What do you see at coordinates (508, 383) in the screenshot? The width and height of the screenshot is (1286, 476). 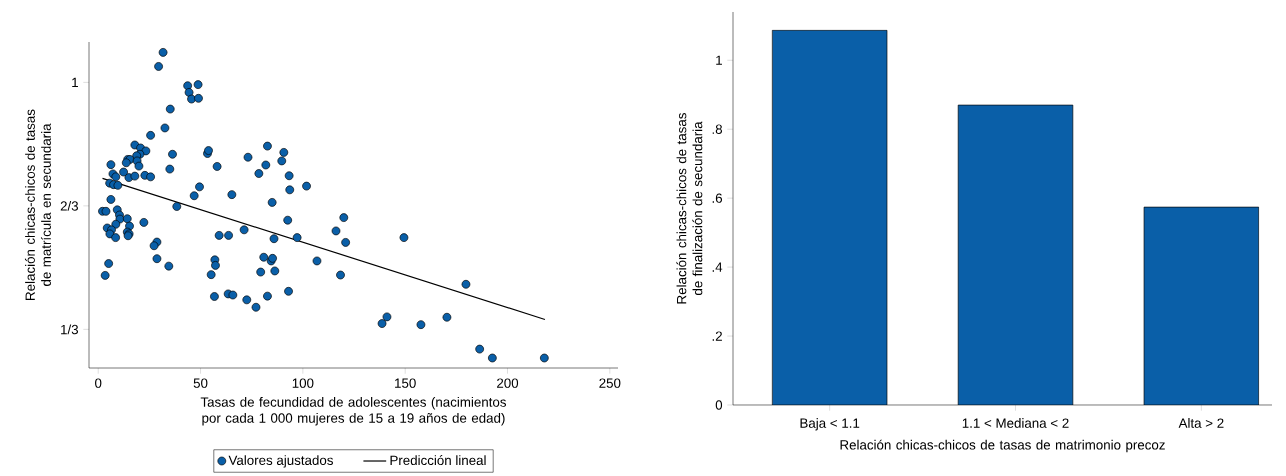 I see `x-tick-label: 200` at bounding box center [508, 383].